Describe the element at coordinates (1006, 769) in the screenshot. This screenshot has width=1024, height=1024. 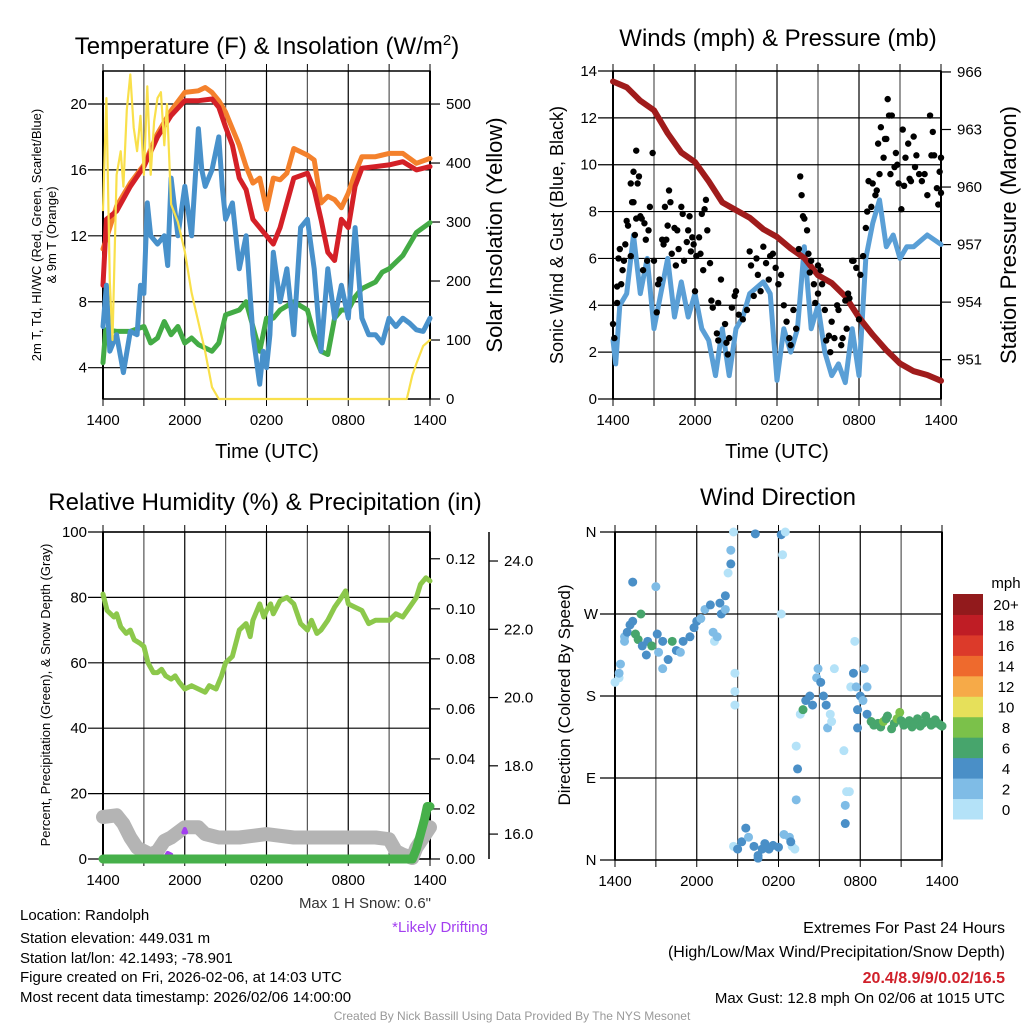
I see `colorbar-label: 4` at that location.